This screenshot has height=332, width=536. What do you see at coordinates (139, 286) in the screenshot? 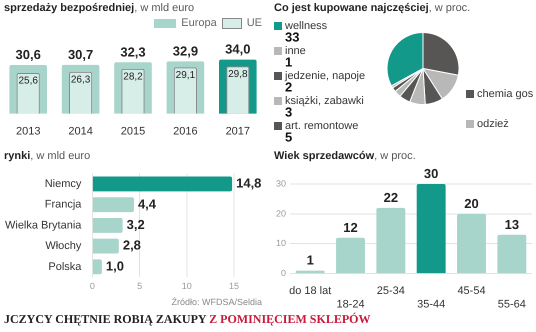
I see `x-tick-label: 5` at bounding box center [139, 286].